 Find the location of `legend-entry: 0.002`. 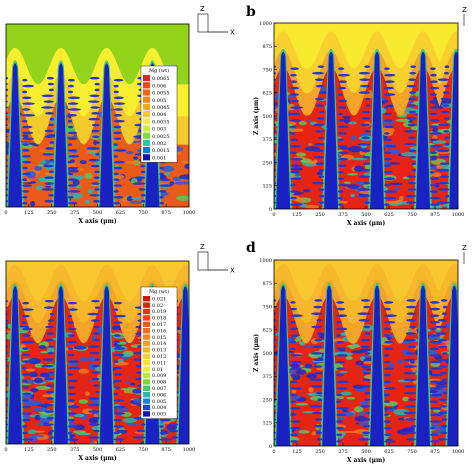

legend-entry: 0.002 is located at coordinates (159, 144).